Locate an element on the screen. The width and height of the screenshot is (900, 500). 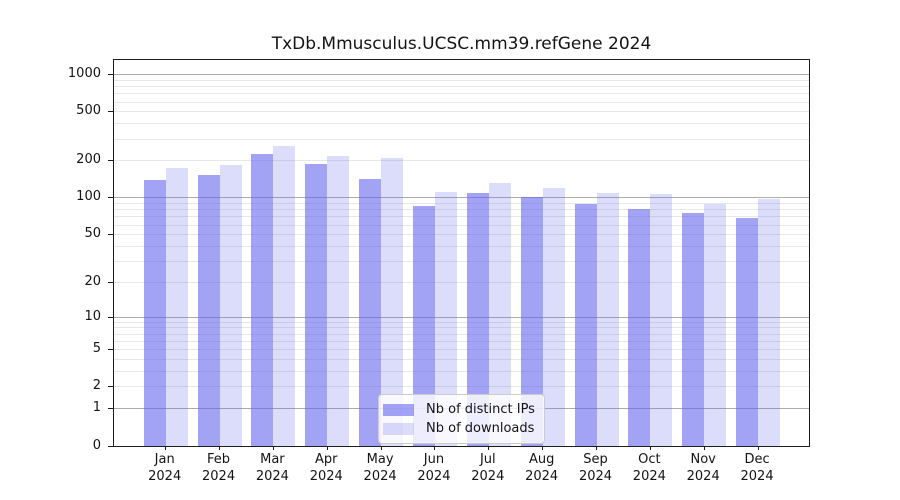
x-tick-label: Sep 2024 is located at coordinates (595, 468).